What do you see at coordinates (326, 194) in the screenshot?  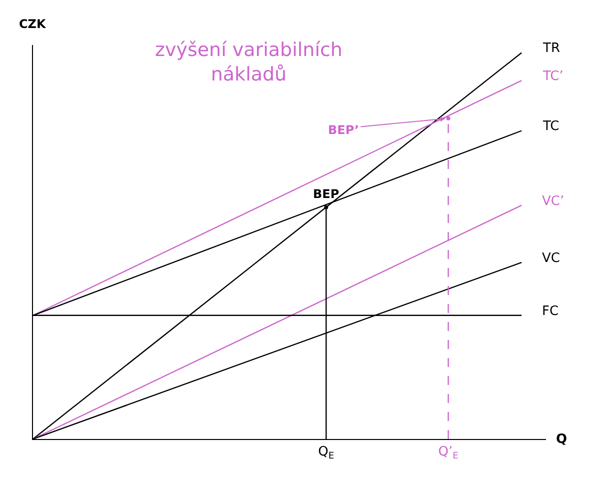 I see `annotation: BEP` at bounding box center [326, 194].